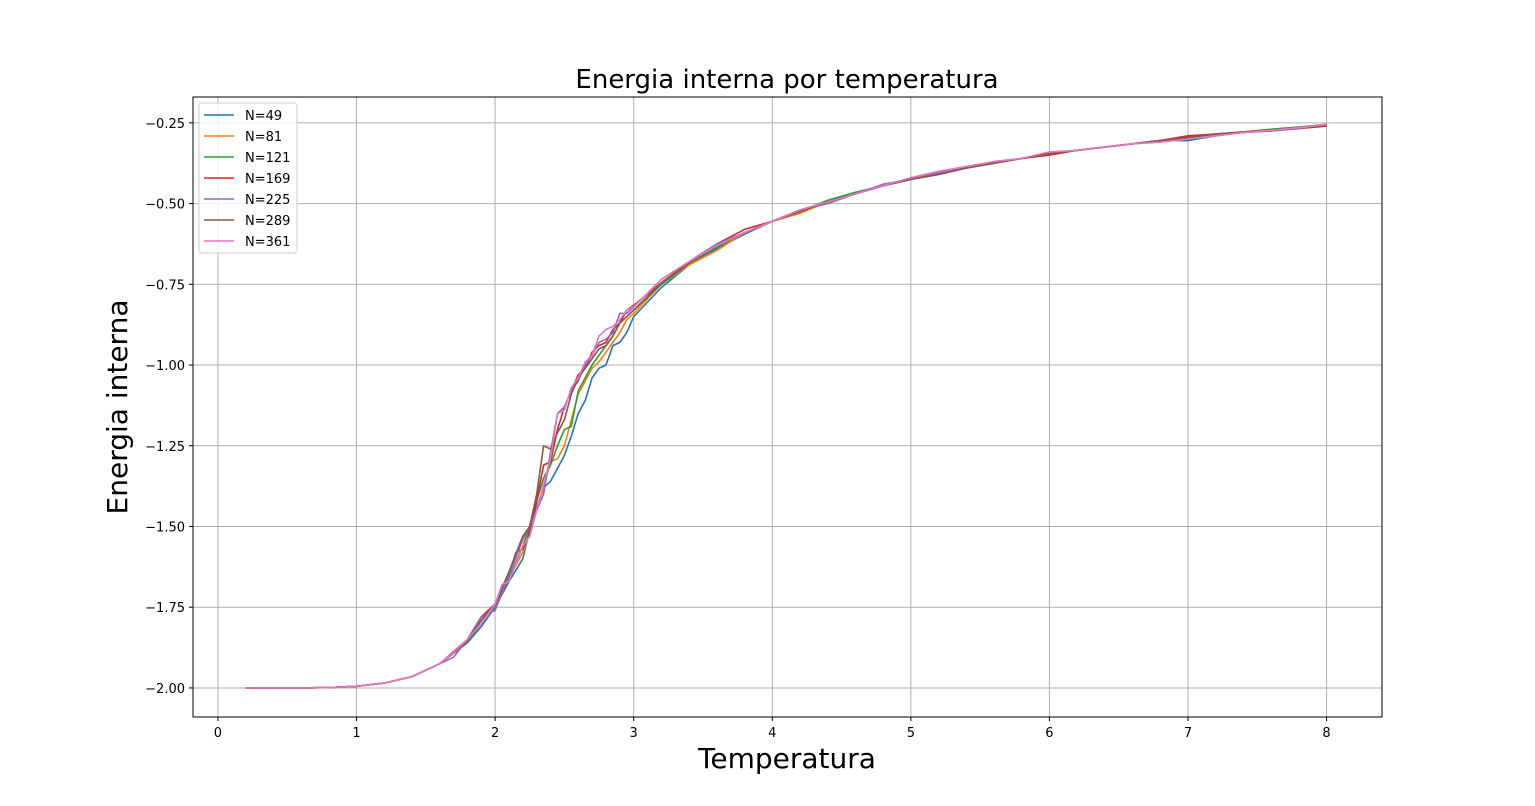  Describe the element at coordinates (356, 733) in the screenshot. I see `x-tick-label: 1` at that location.